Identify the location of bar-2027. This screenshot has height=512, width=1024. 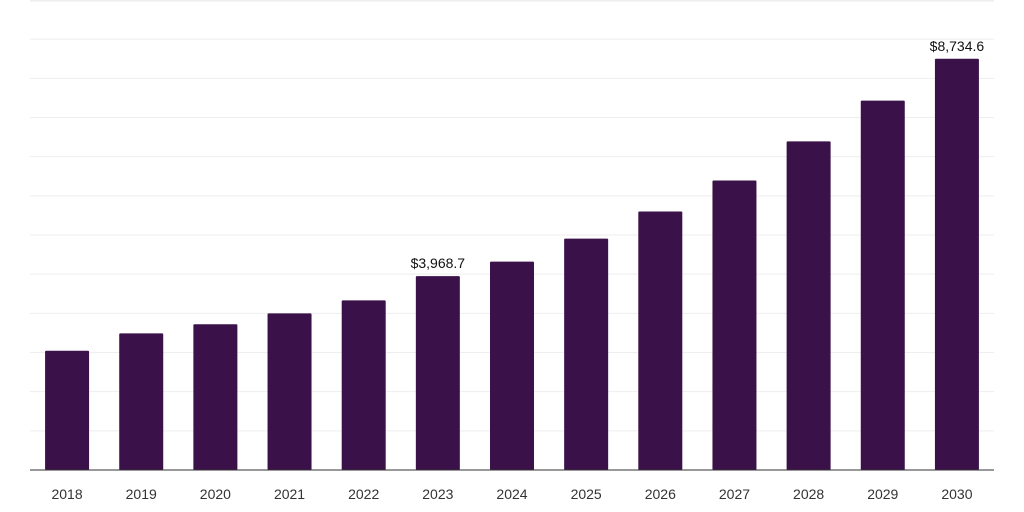
(734, 325).